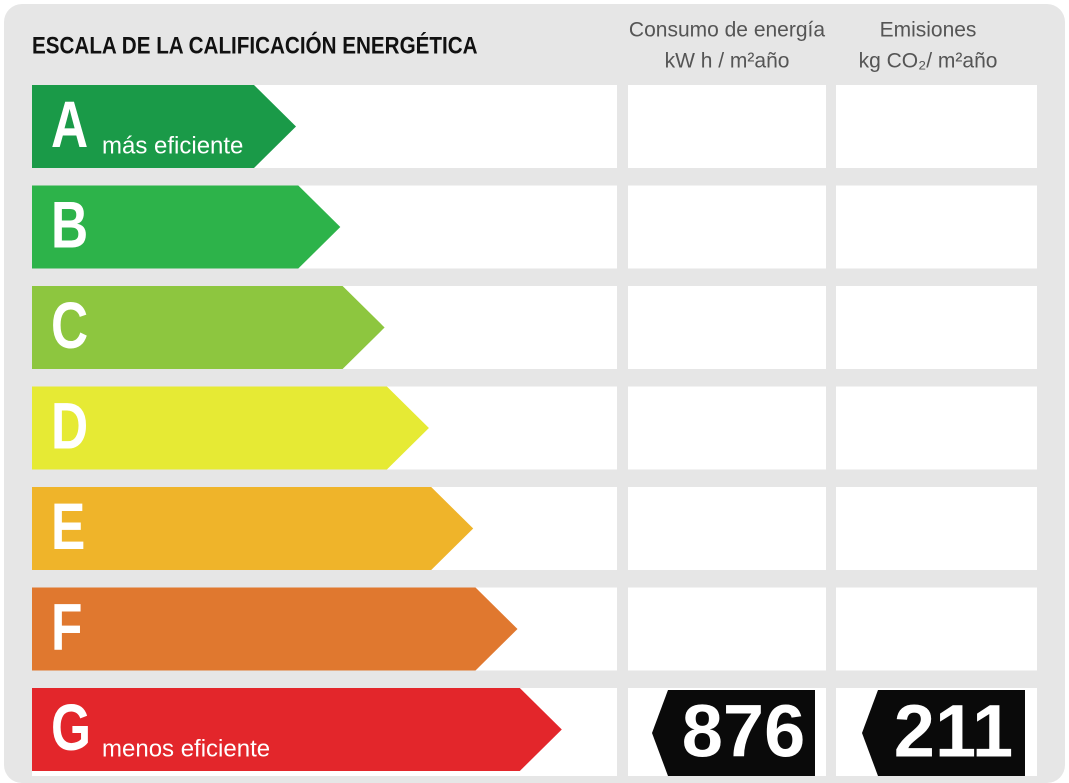 The width and height of the screenshot is (1069, 783). What do you see at coordinates (928, 61) in the screenshot?
I see `column-unit: kg CO₂/ m²año` at bounding box center [928, 61].